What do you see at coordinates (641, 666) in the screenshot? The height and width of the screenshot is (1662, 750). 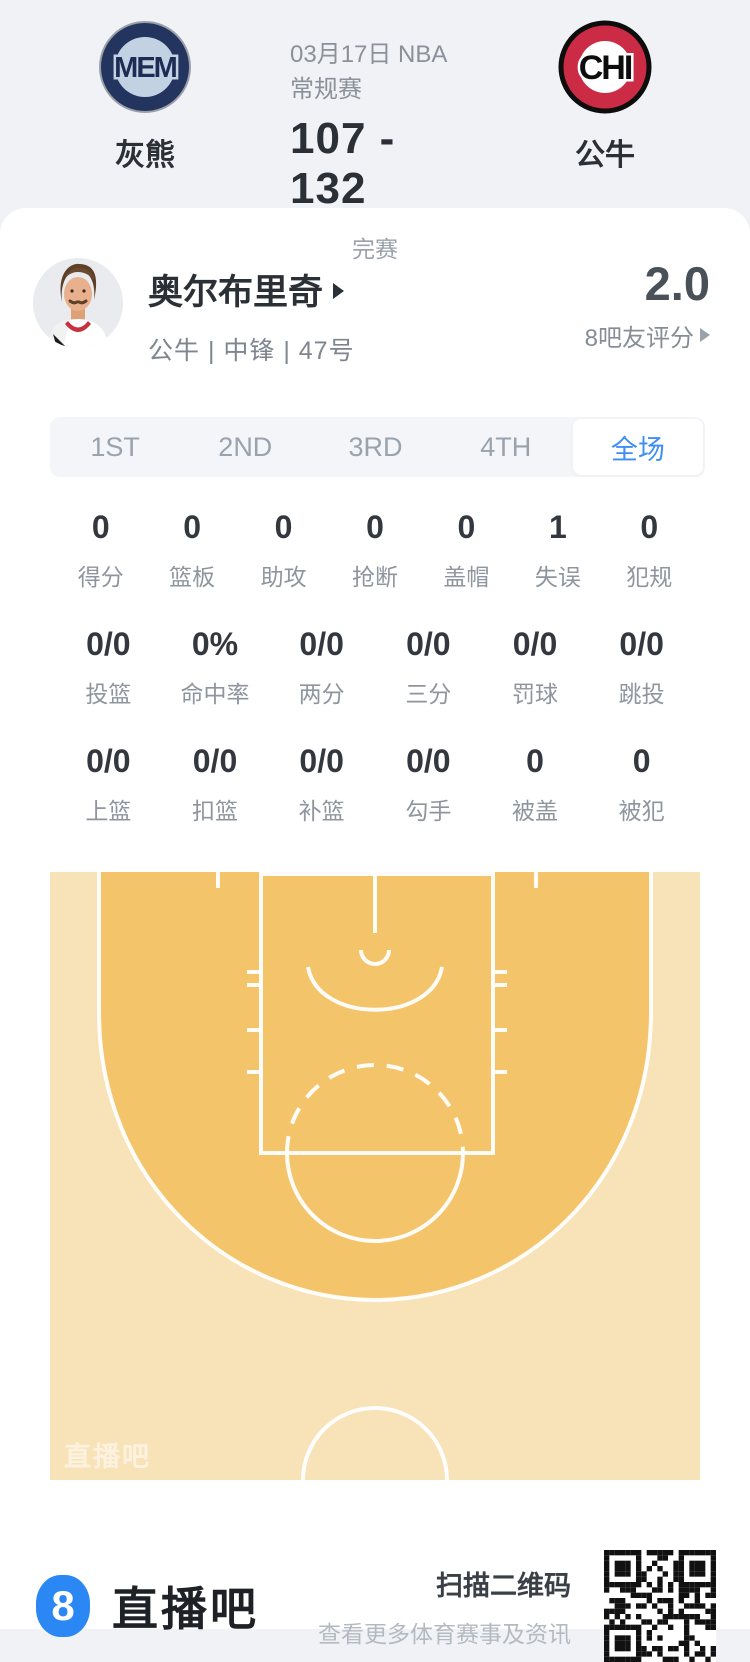 I see `stat-jumpshot: 0/0 跳投` at bounding box center [641, 666].